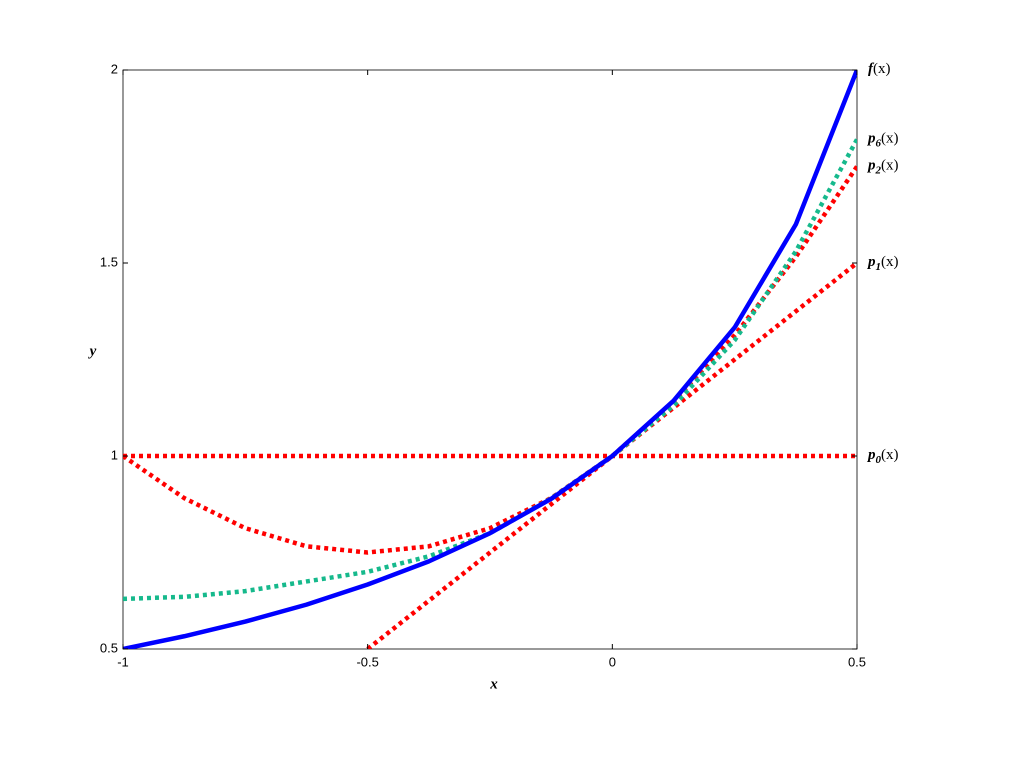 The image size is (1024, 768). What do you see at coordinates (882, 167) in the screenshot?
I see `series-label: p2(x)` at bounding box center [882, 167].